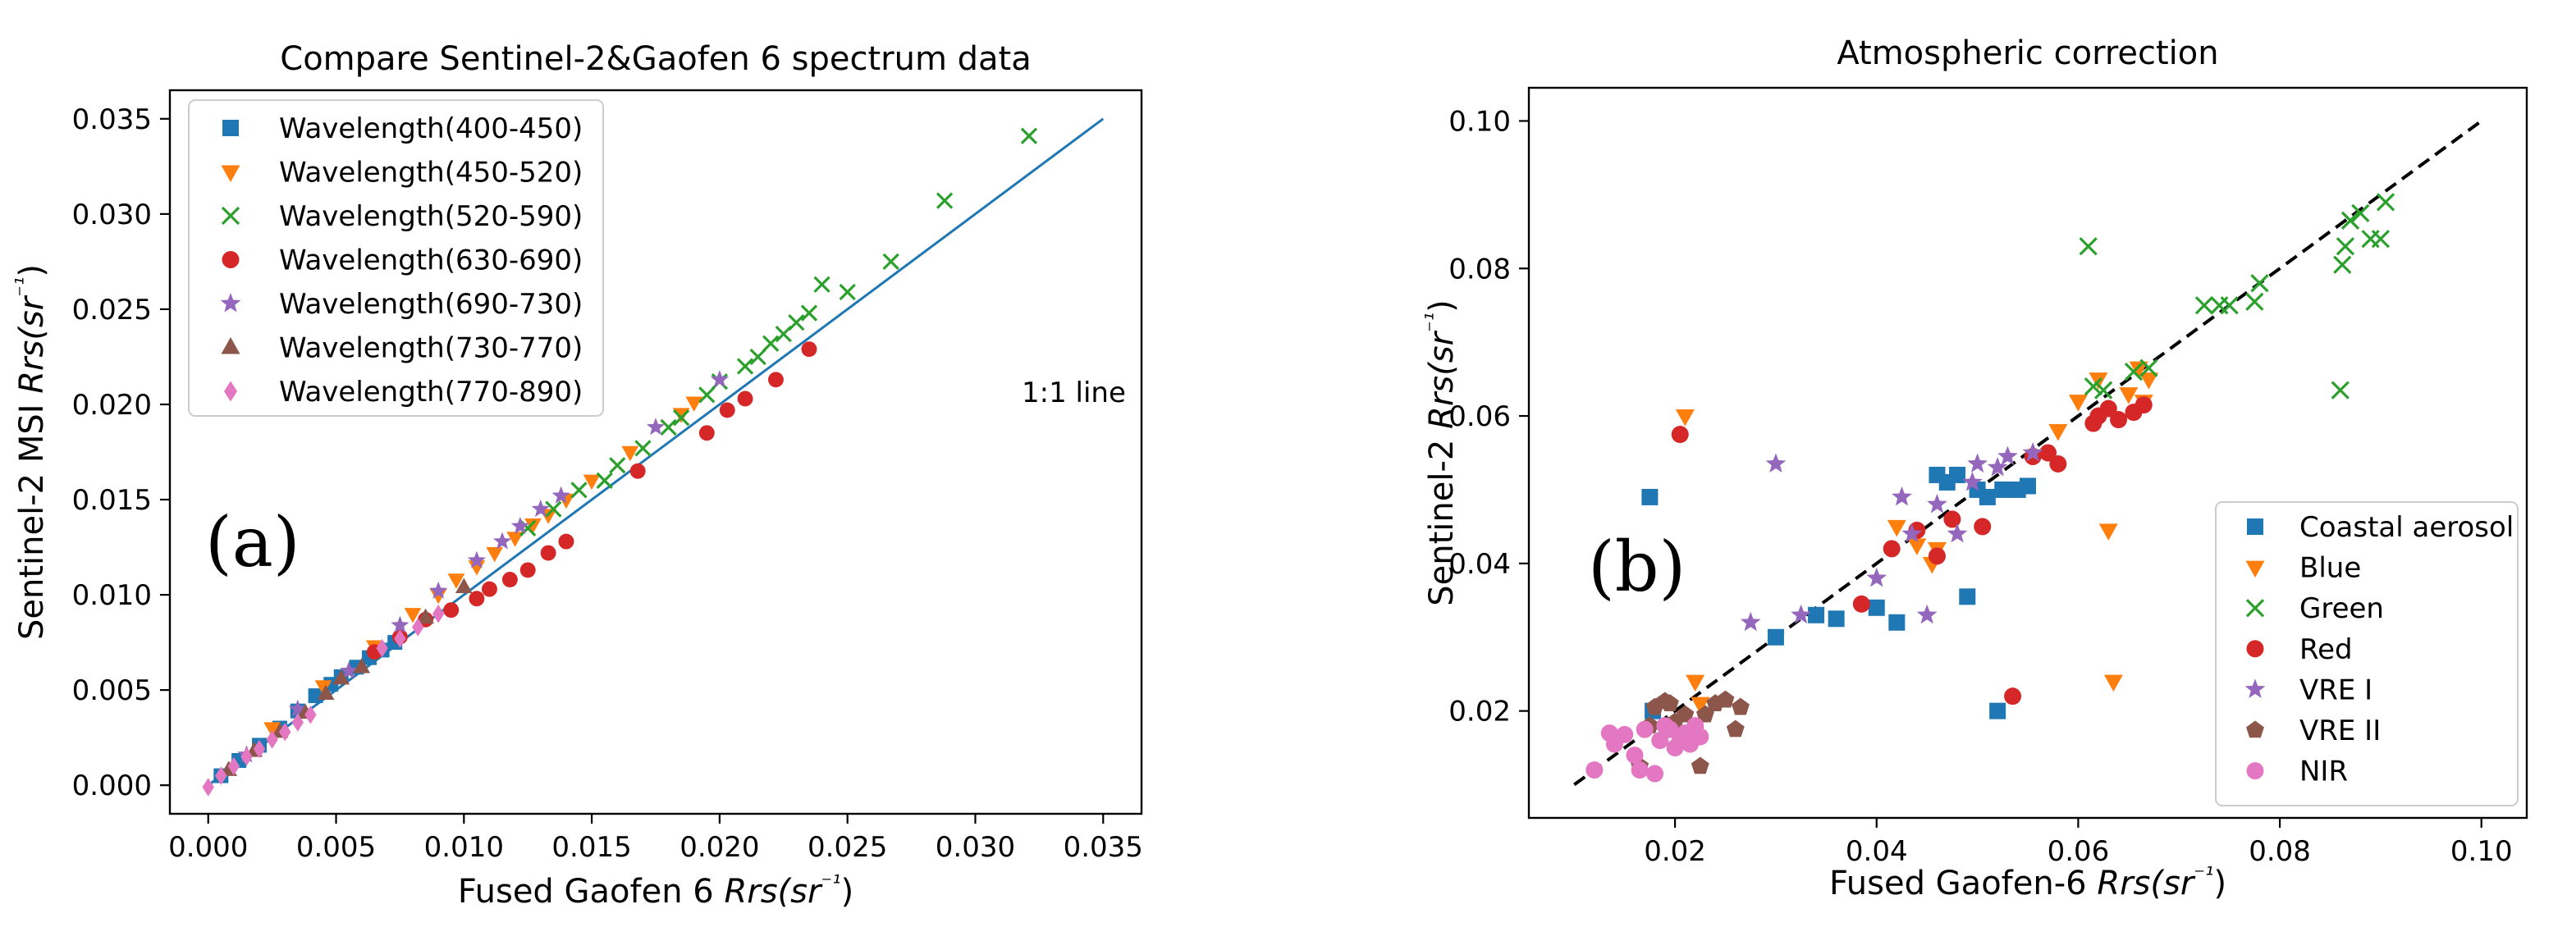 The height and width of the screenshot is (927, 2576). I want to click on panel-label-a: (a), so click(252, 542).